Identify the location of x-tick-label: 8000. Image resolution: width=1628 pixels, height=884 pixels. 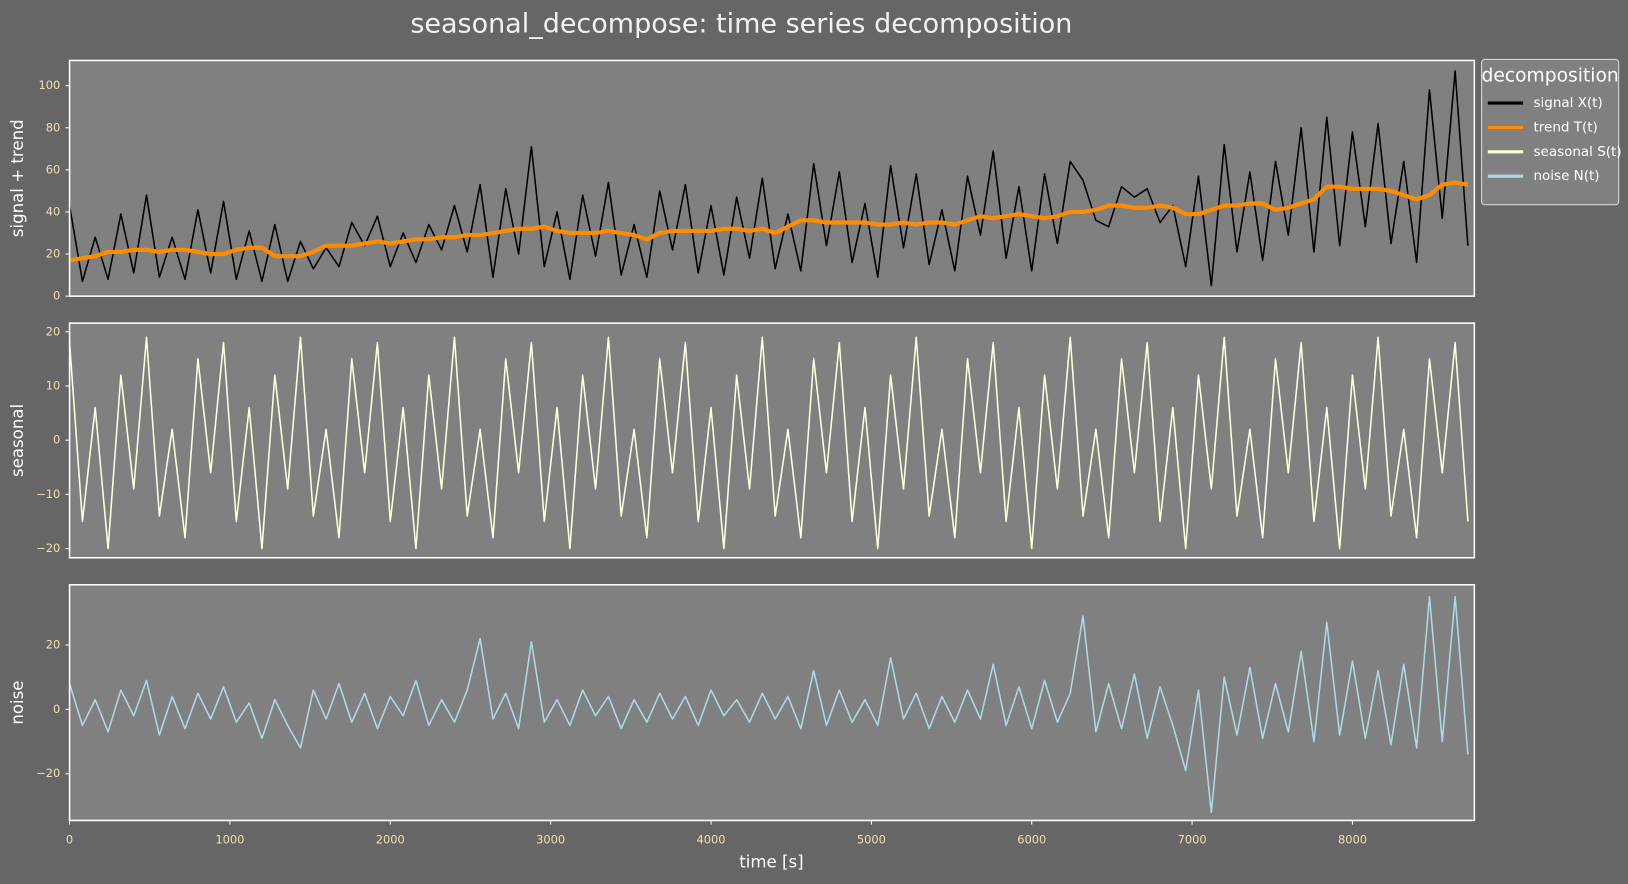
(1352, 840).